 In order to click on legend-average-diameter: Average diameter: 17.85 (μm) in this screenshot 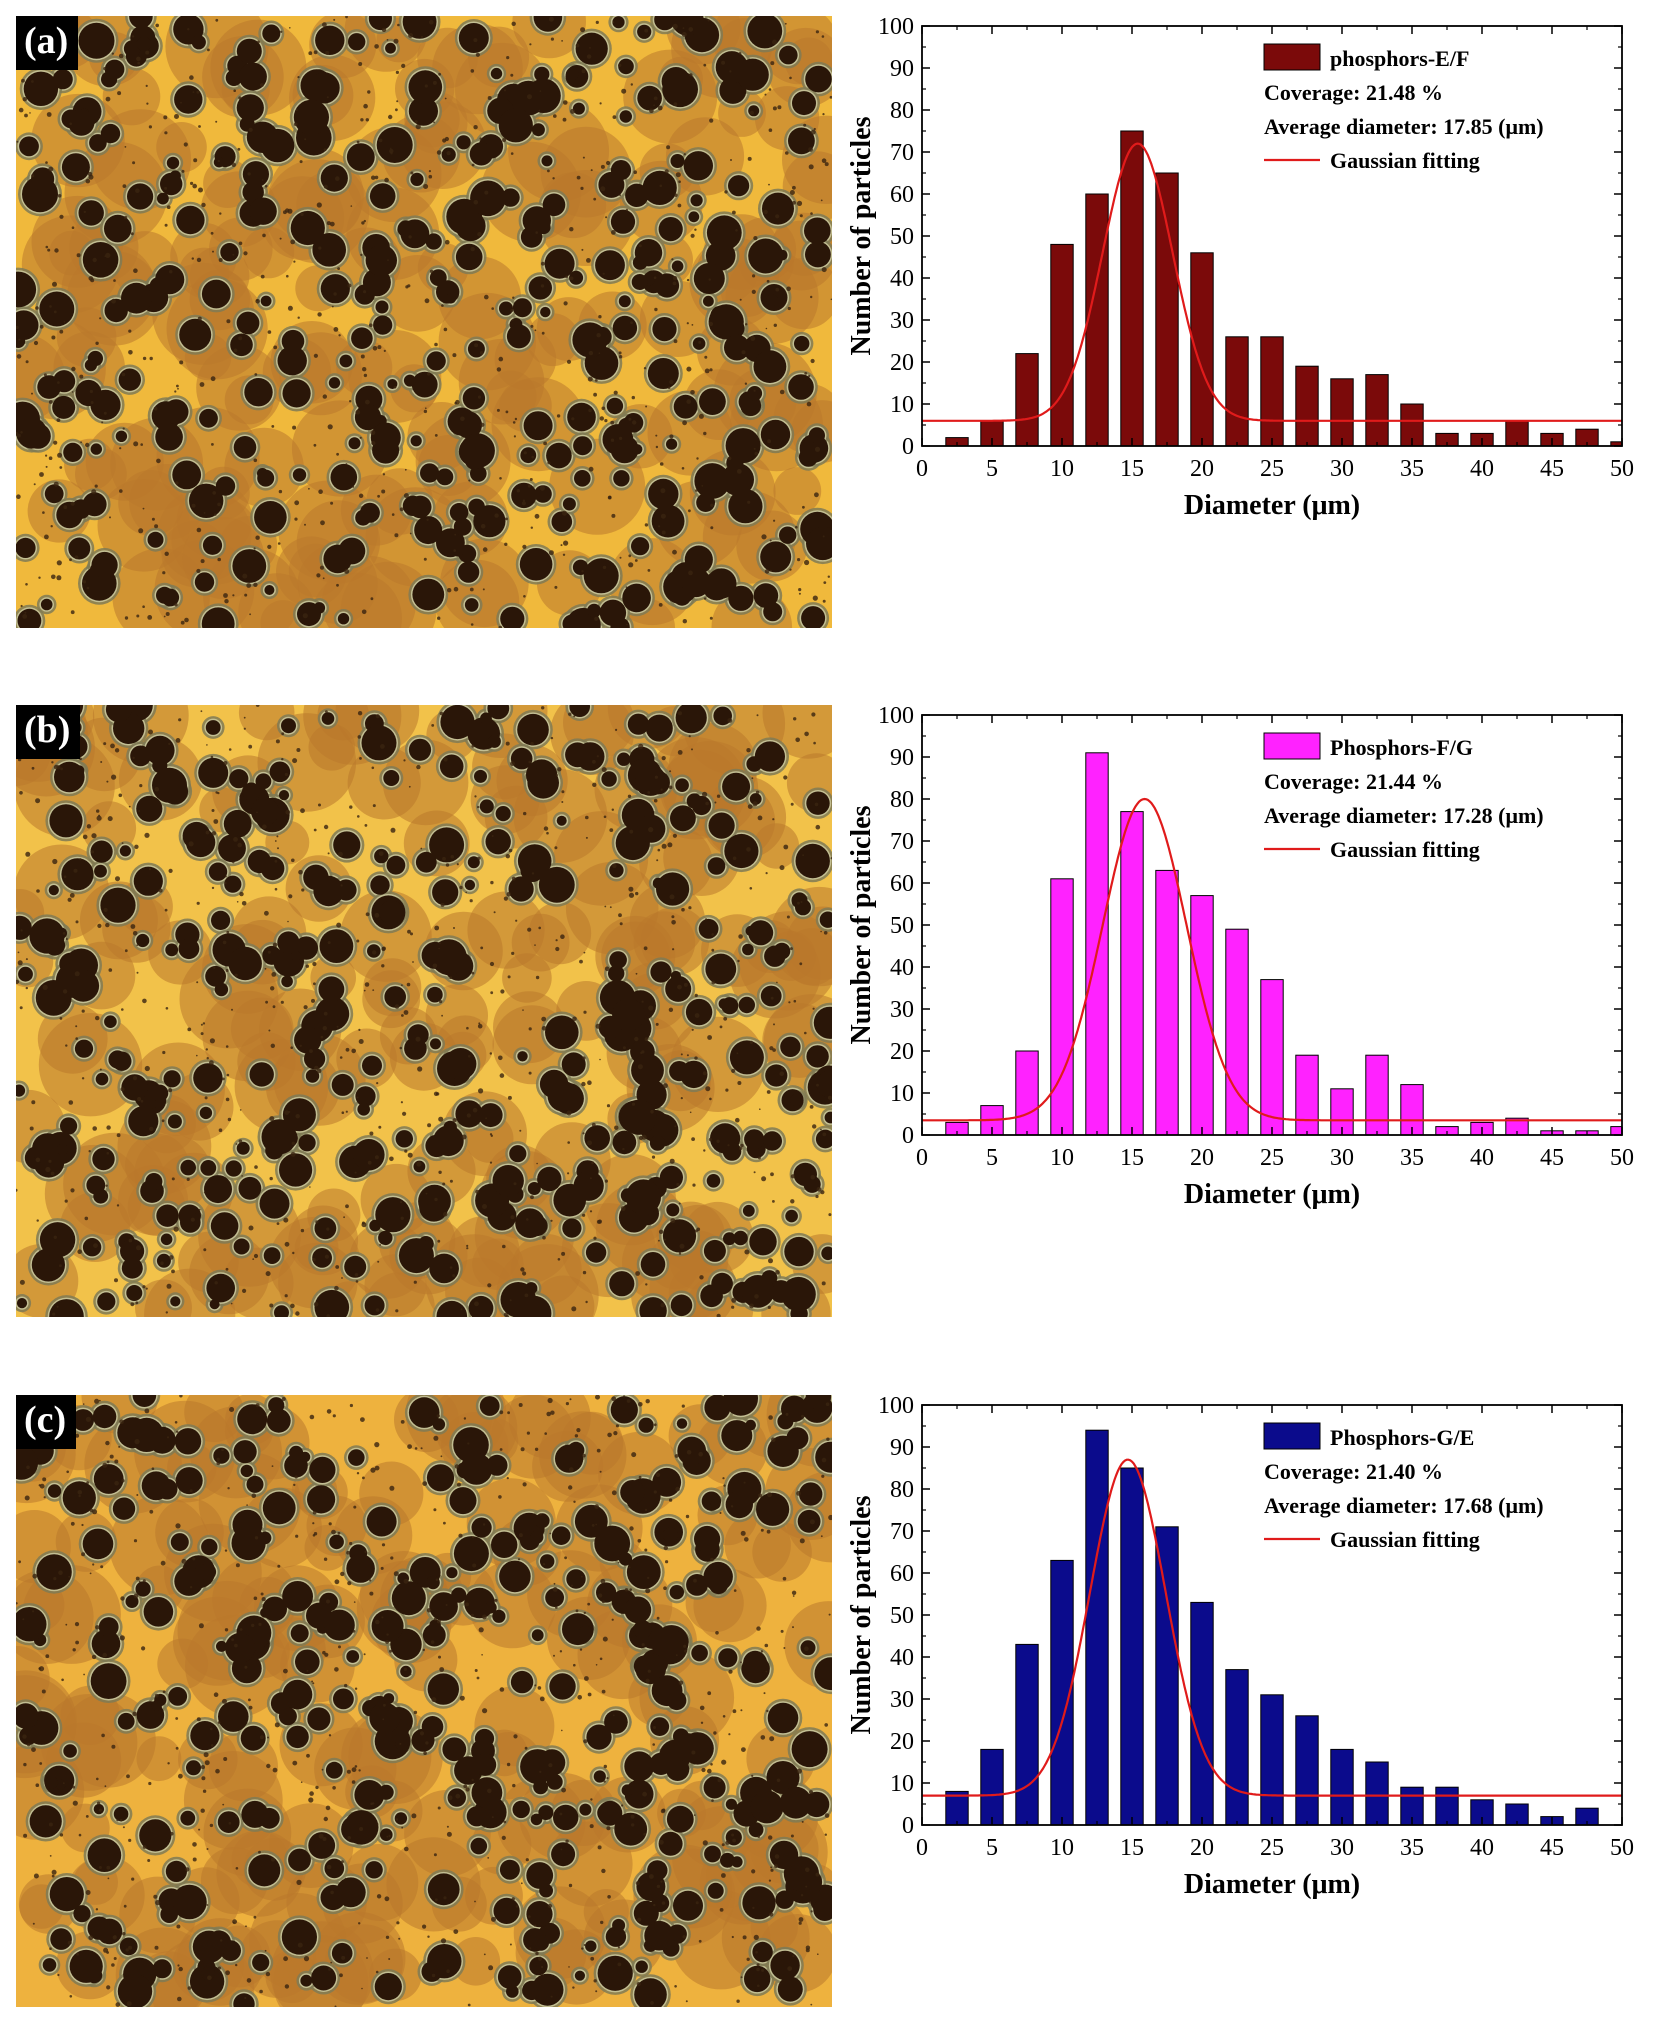, I will do `click(1404, 126)`.